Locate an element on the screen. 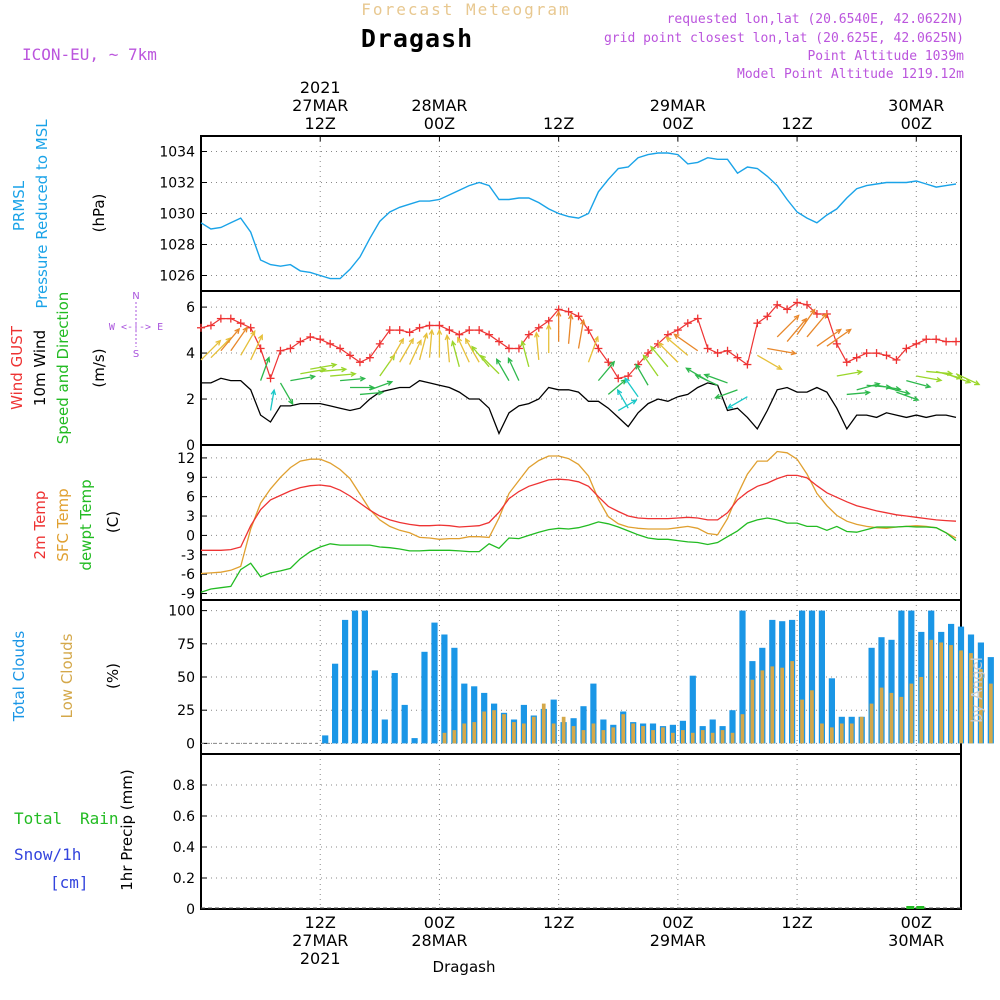 The image size is (1000, 1000). rain-label: Rain is located at coordinates (99, 818).